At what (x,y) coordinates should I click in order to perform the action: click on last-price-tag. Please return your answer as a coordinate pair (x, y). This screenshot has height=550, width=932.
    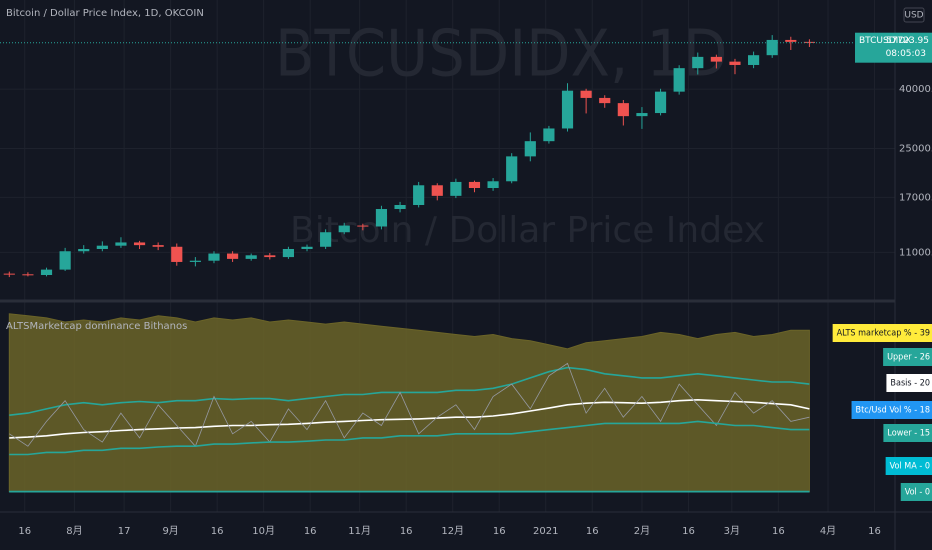
    Looking at the image, I should click on (893, 47).